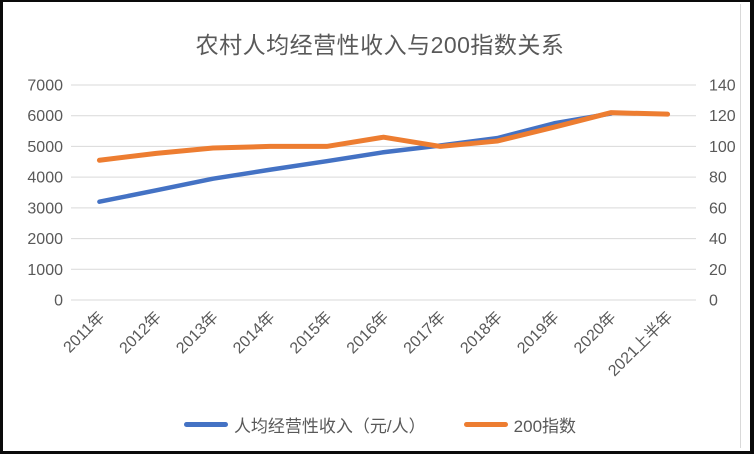 Image resolution: width=754 pixels, height=456 pixels. Describe the element at coordinates (197, 332) in the screenshot. I see `x-axis-tick: 2013年` at that location.